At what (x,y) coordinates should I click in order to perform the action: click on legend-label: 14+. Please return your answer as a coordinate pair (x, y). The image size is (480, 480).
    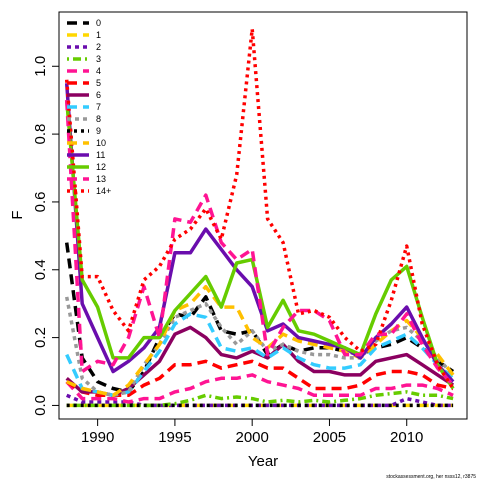
    Looking at the image, I should click on (103, 191).